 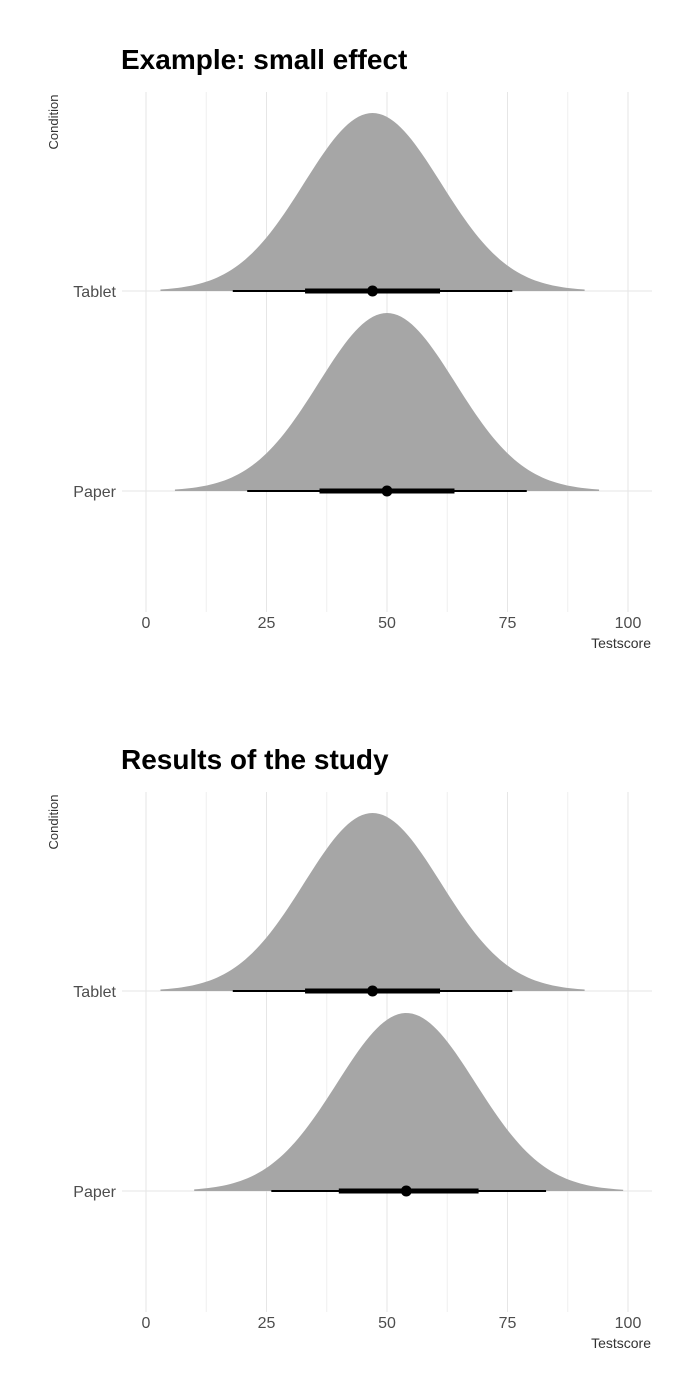 I want to click on chart-title: Results of the study, so click(x=255, y=759).